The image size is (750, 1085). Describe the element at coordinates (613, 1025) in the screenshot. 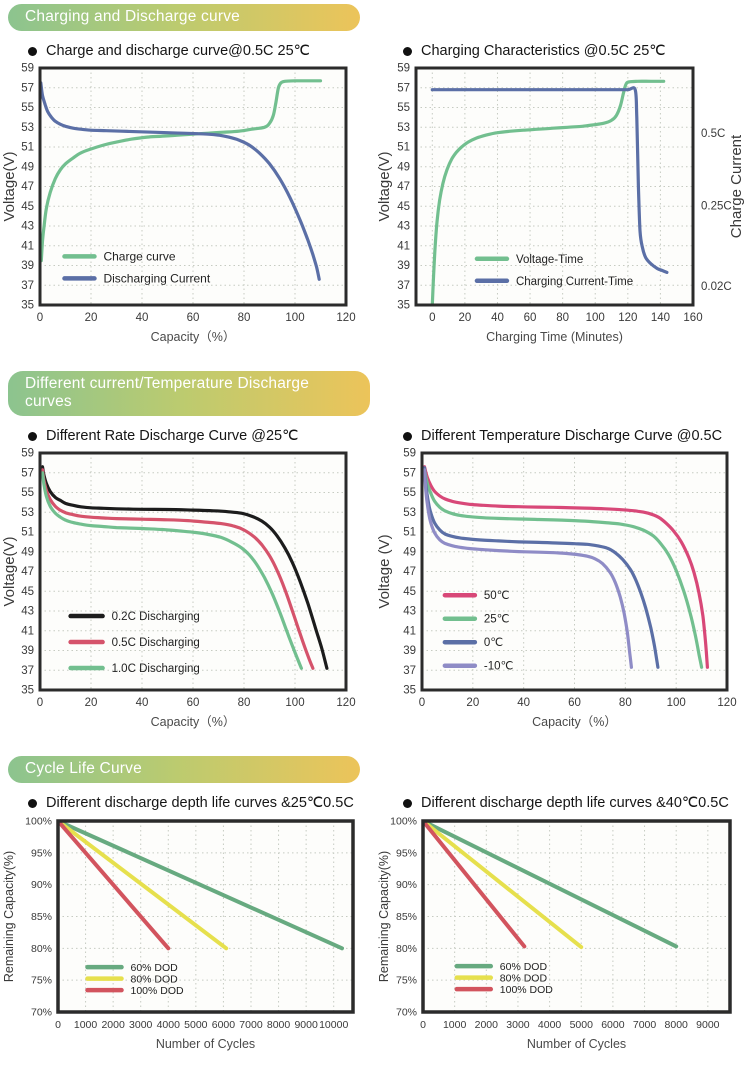

I see `x-tick-label: 6000` at that location.